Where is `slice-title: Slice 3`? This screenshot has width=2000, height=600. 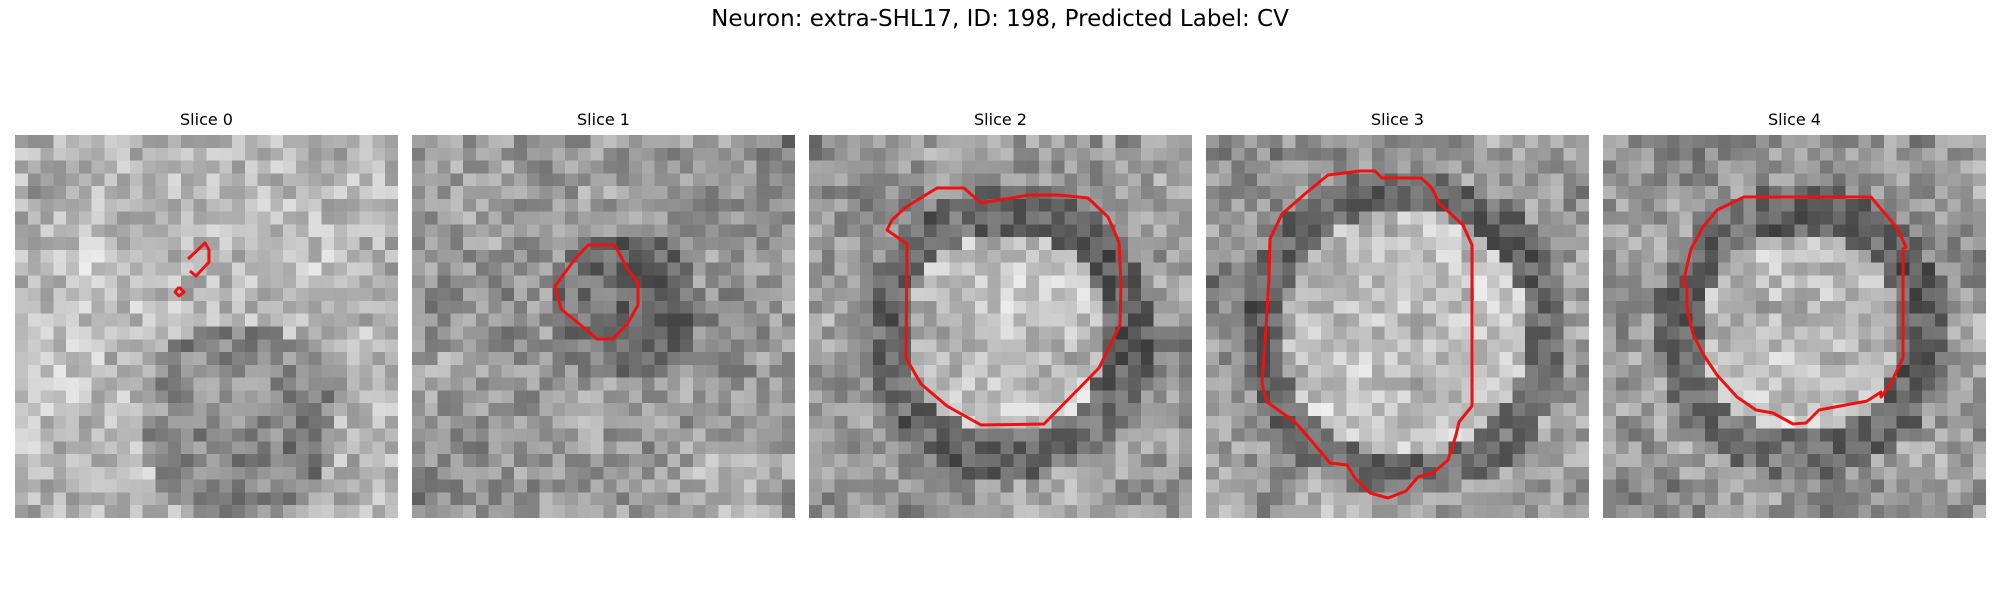
slice-title: Slice 3 is located at coordinates (1397, 119).